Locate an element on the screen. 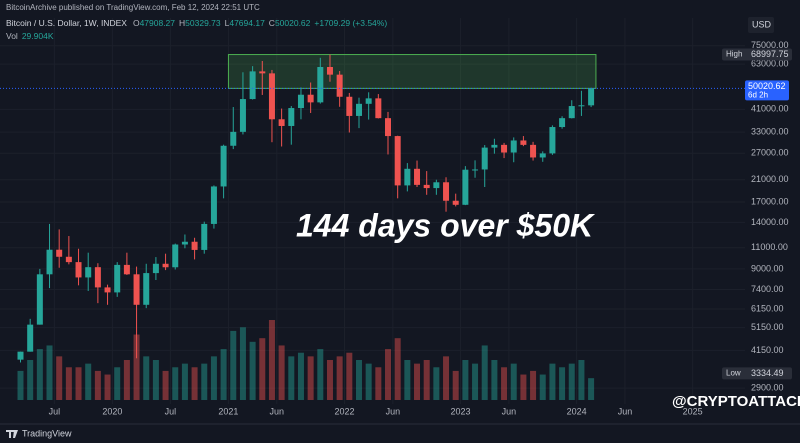 The width and height of the screenshot is (800, 443). footer-logo is located at coordinates (12, 434).